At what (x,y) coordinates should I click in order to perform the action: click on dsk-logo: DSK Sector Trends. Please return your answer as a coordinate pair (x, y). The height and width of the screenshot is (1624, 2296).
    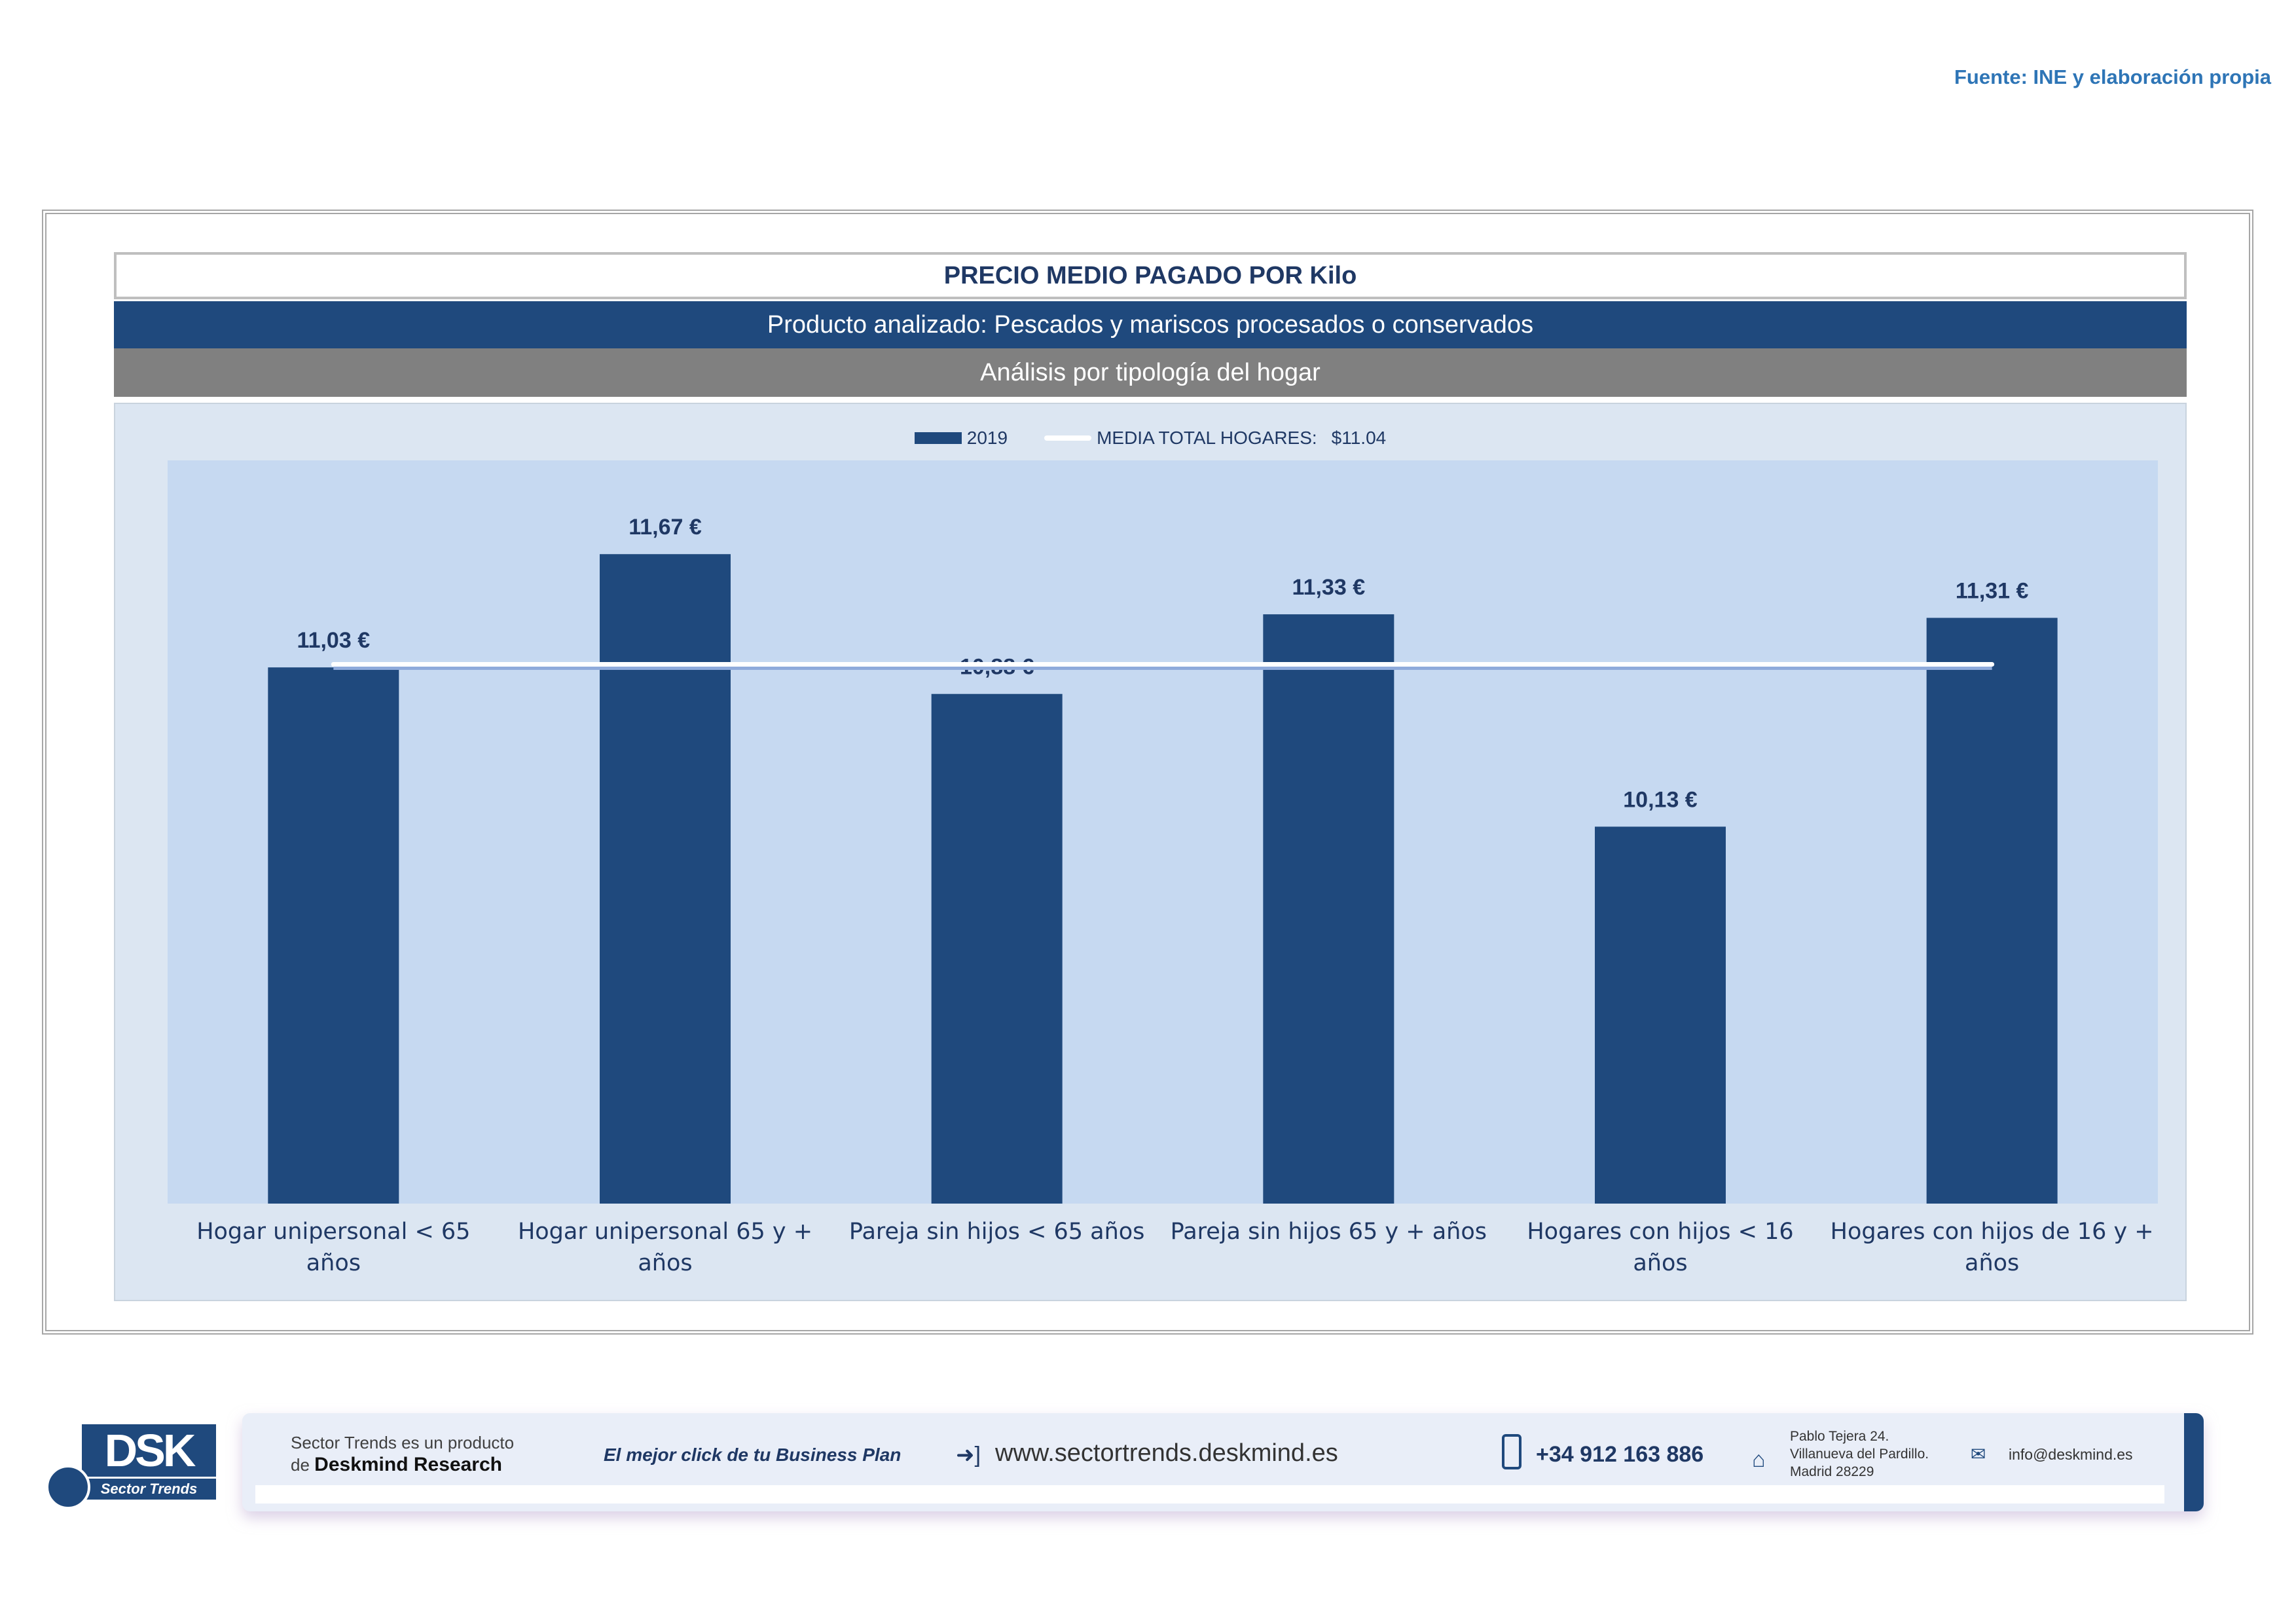
    Looking at the image, I should click on (131, 1466).